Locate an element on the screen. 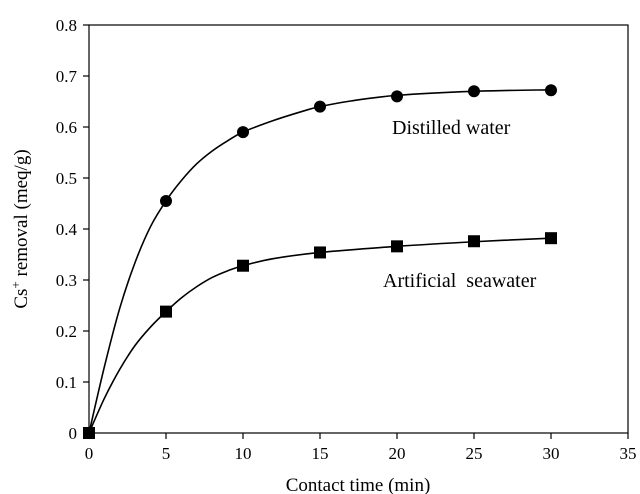 The image size is (640, 494). x-tick-label: 35 is located at coordinates (628, 453).